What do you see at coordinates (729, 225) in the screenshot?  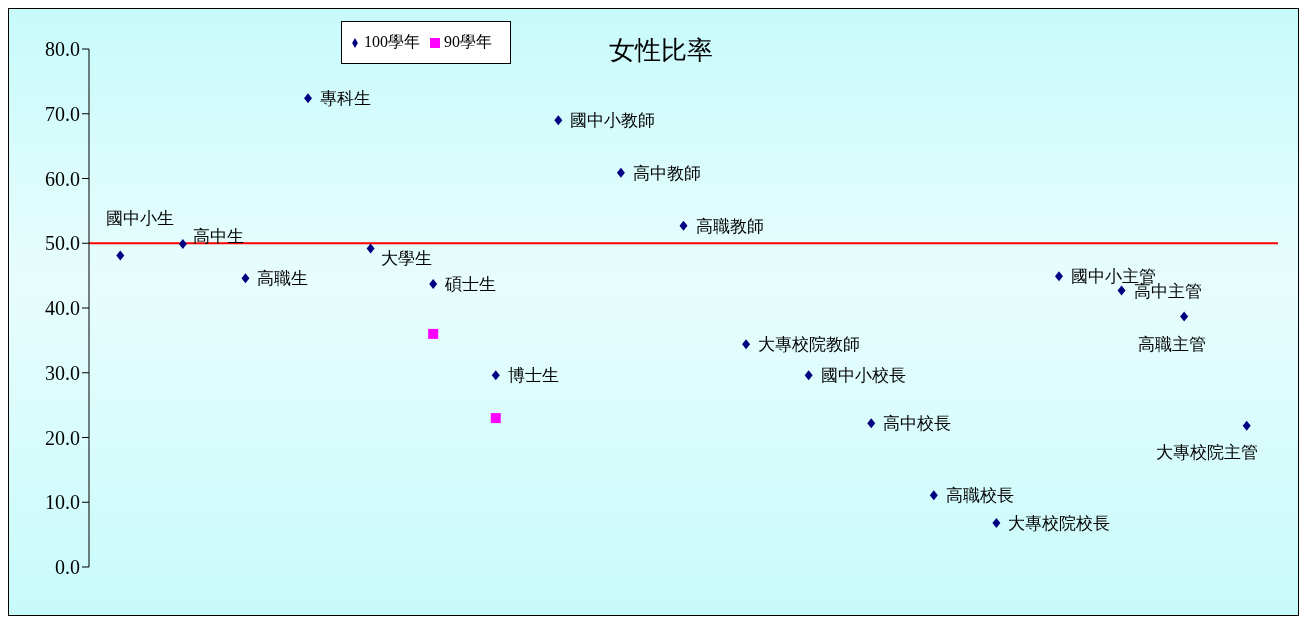 I see `annotation: 高職教師` at bounding box center [729, 225].